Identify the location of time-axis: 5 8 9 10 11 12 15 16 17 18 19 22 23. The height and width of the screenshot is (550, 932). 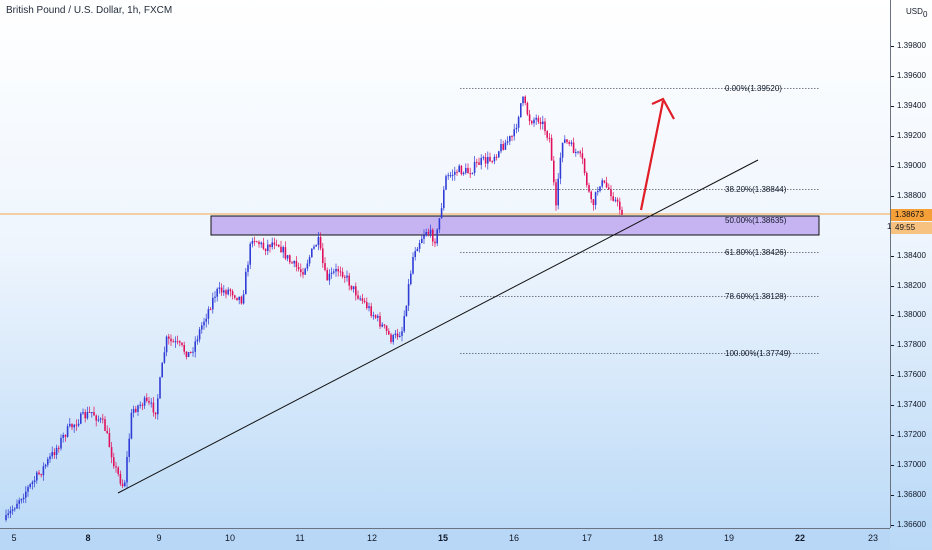
(445, 539).